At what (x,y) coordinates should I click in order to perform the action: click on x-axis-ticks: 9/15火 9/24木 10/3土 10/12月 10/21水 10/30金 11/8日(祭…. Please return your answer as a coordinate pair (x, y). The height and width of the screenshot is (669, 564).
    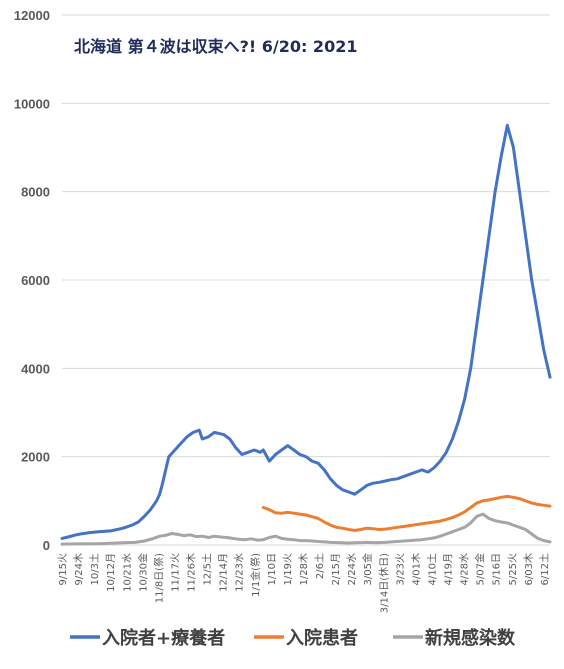
    Looking at the image, I should click on (304, 583).